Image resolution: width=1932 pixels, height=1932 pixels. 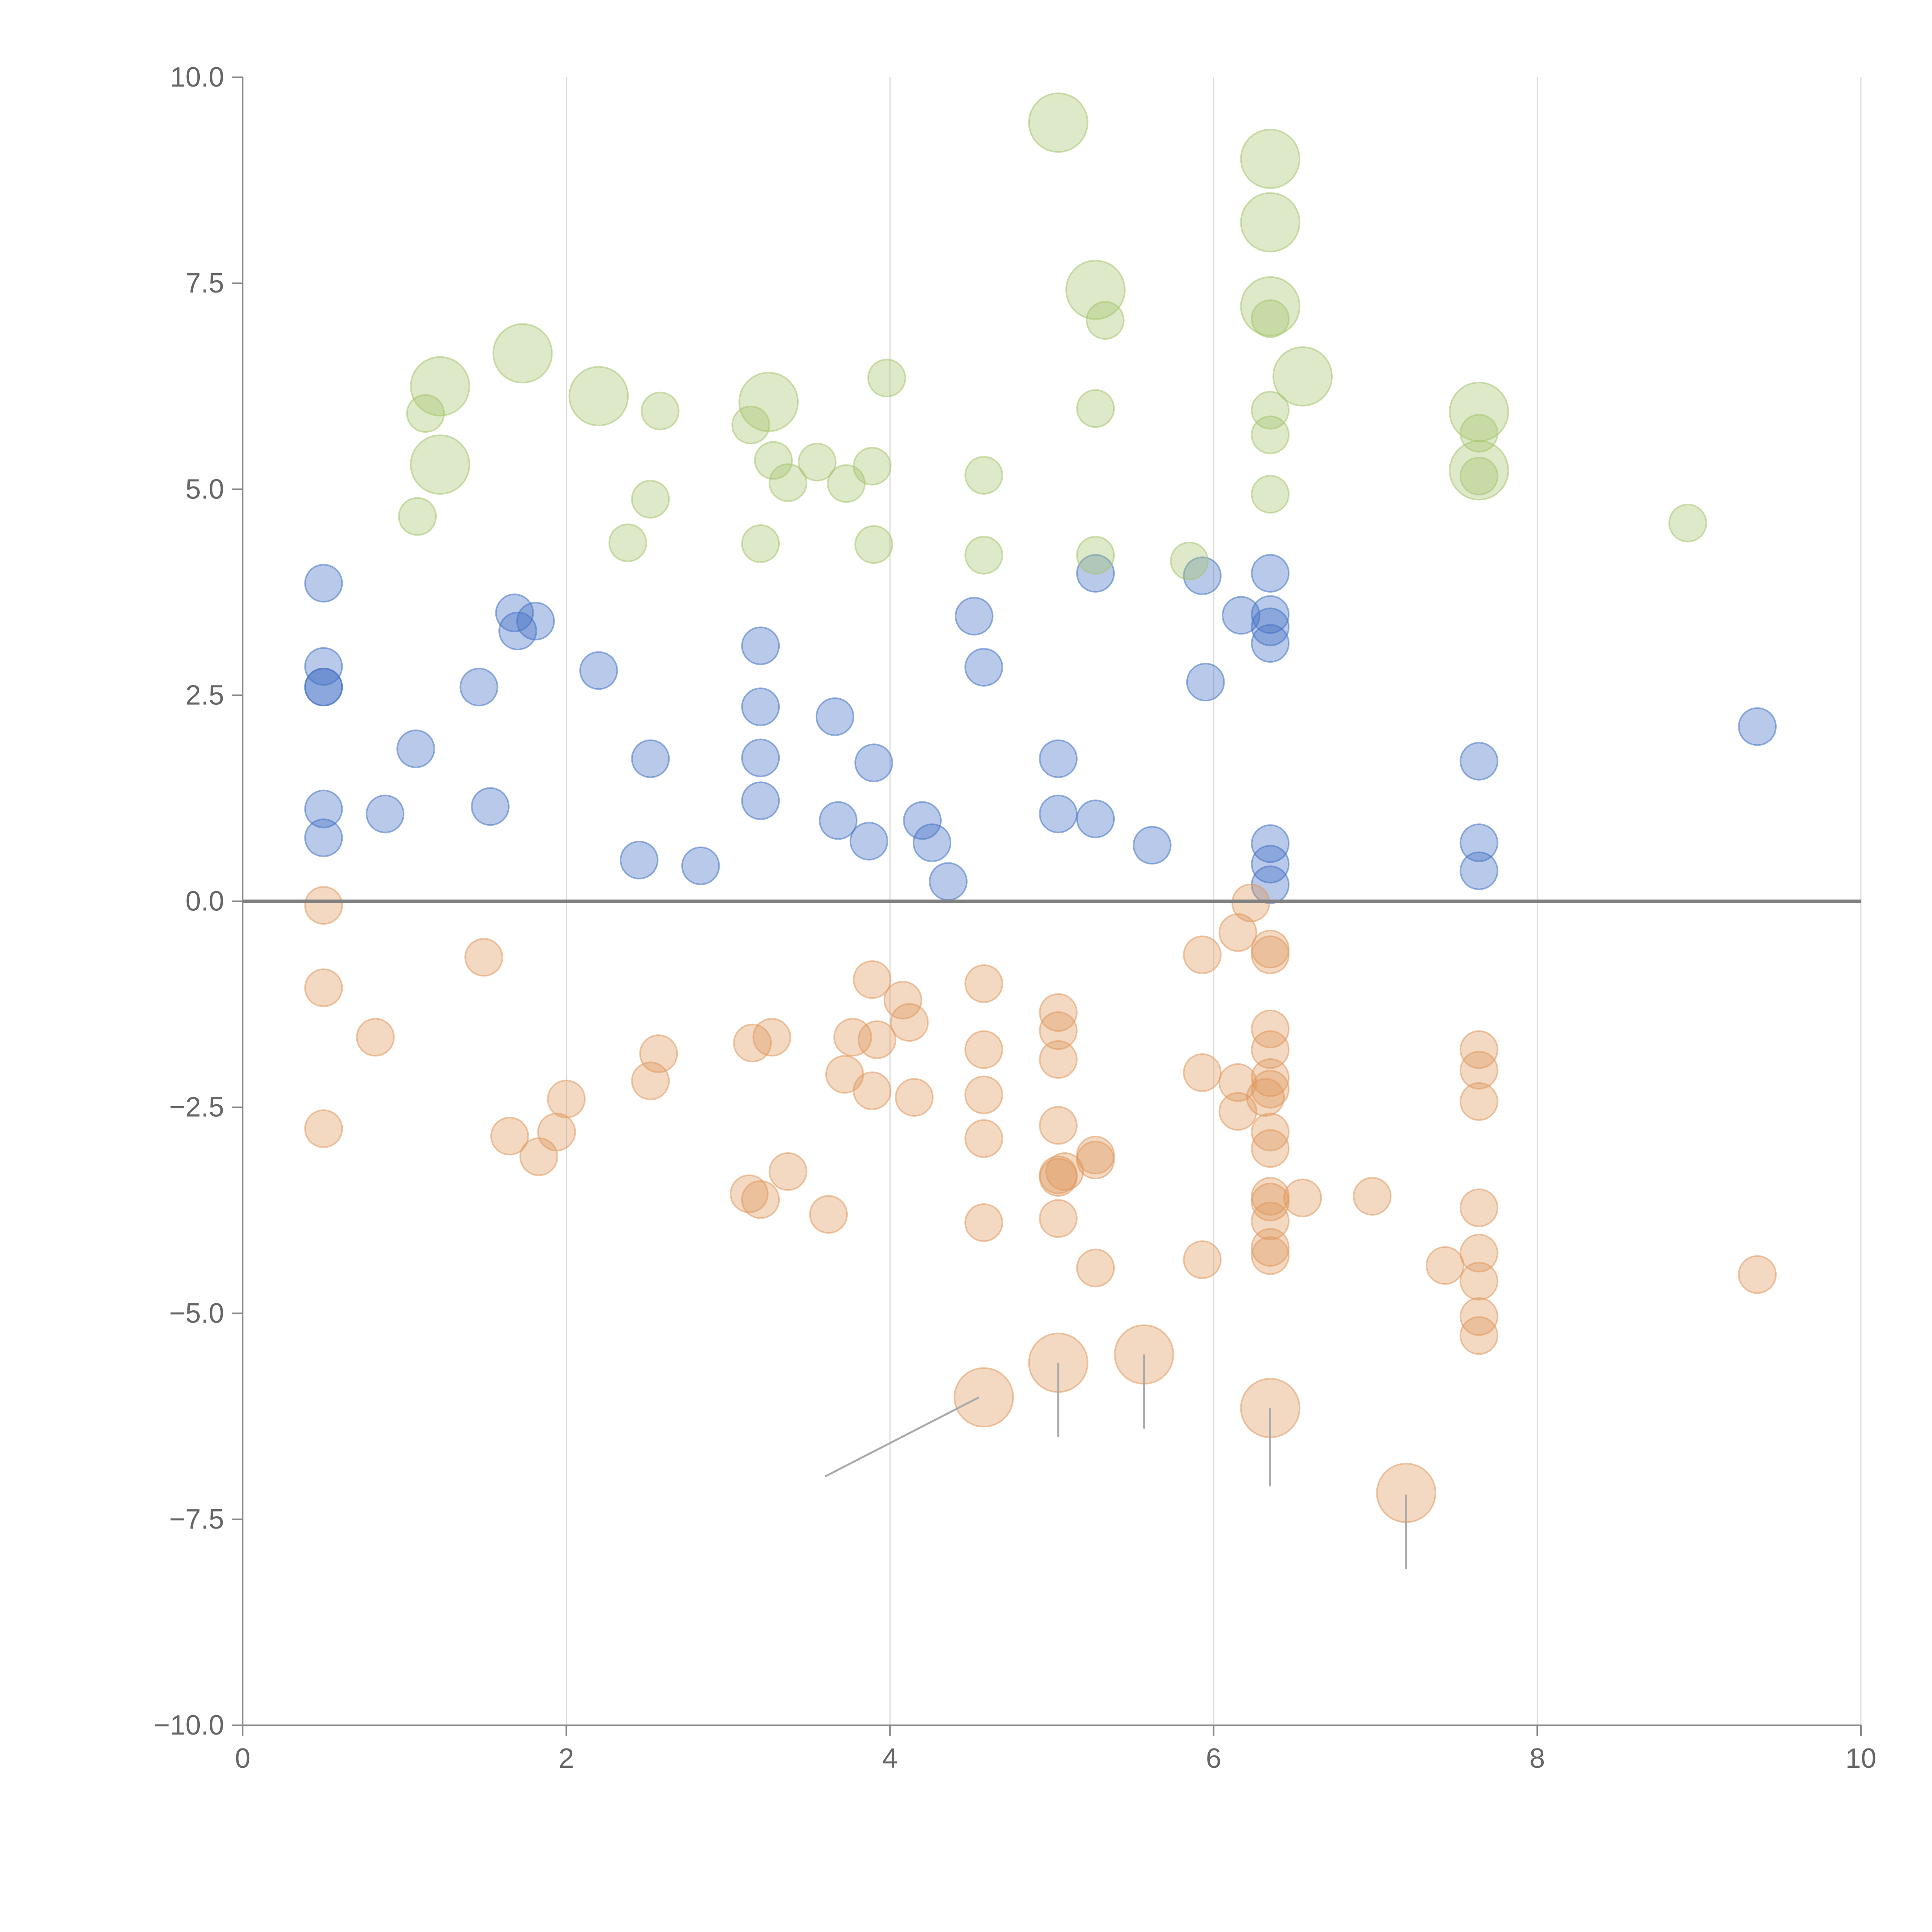 I want to click on y-tick-label-4: 0.0, so click(x=205, y=901).